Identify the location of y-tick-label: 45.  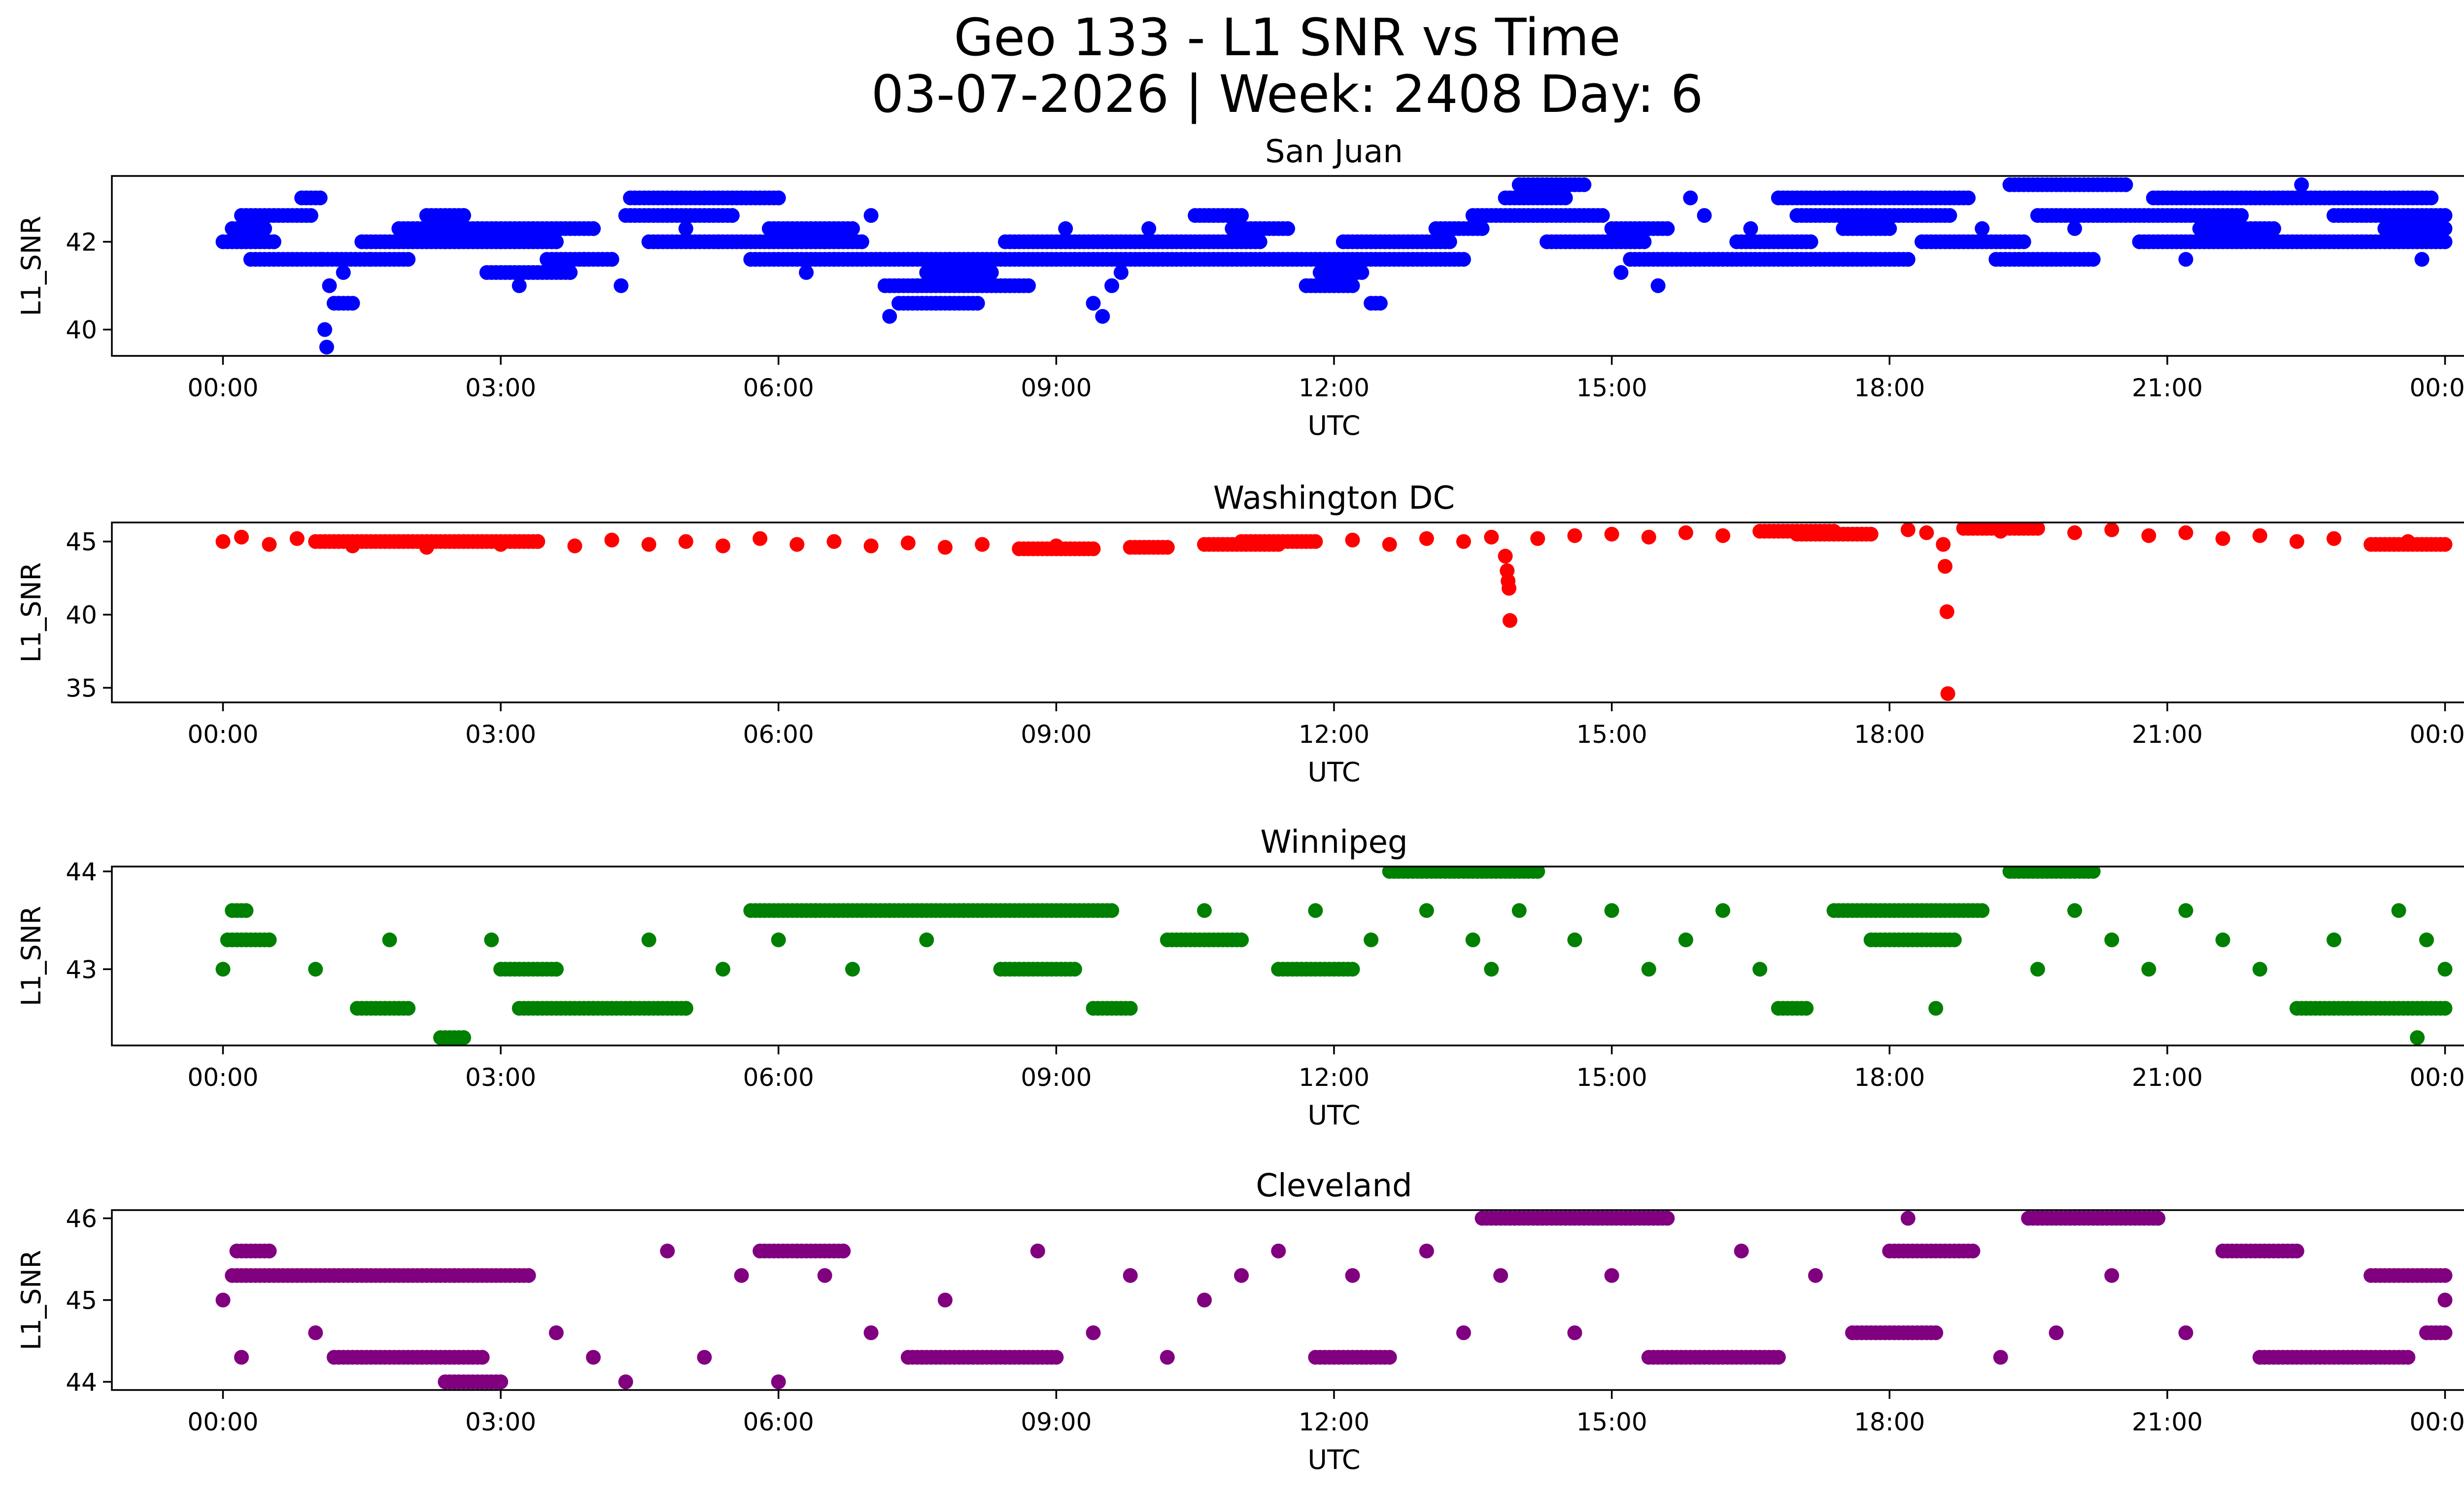
(81, 1300).